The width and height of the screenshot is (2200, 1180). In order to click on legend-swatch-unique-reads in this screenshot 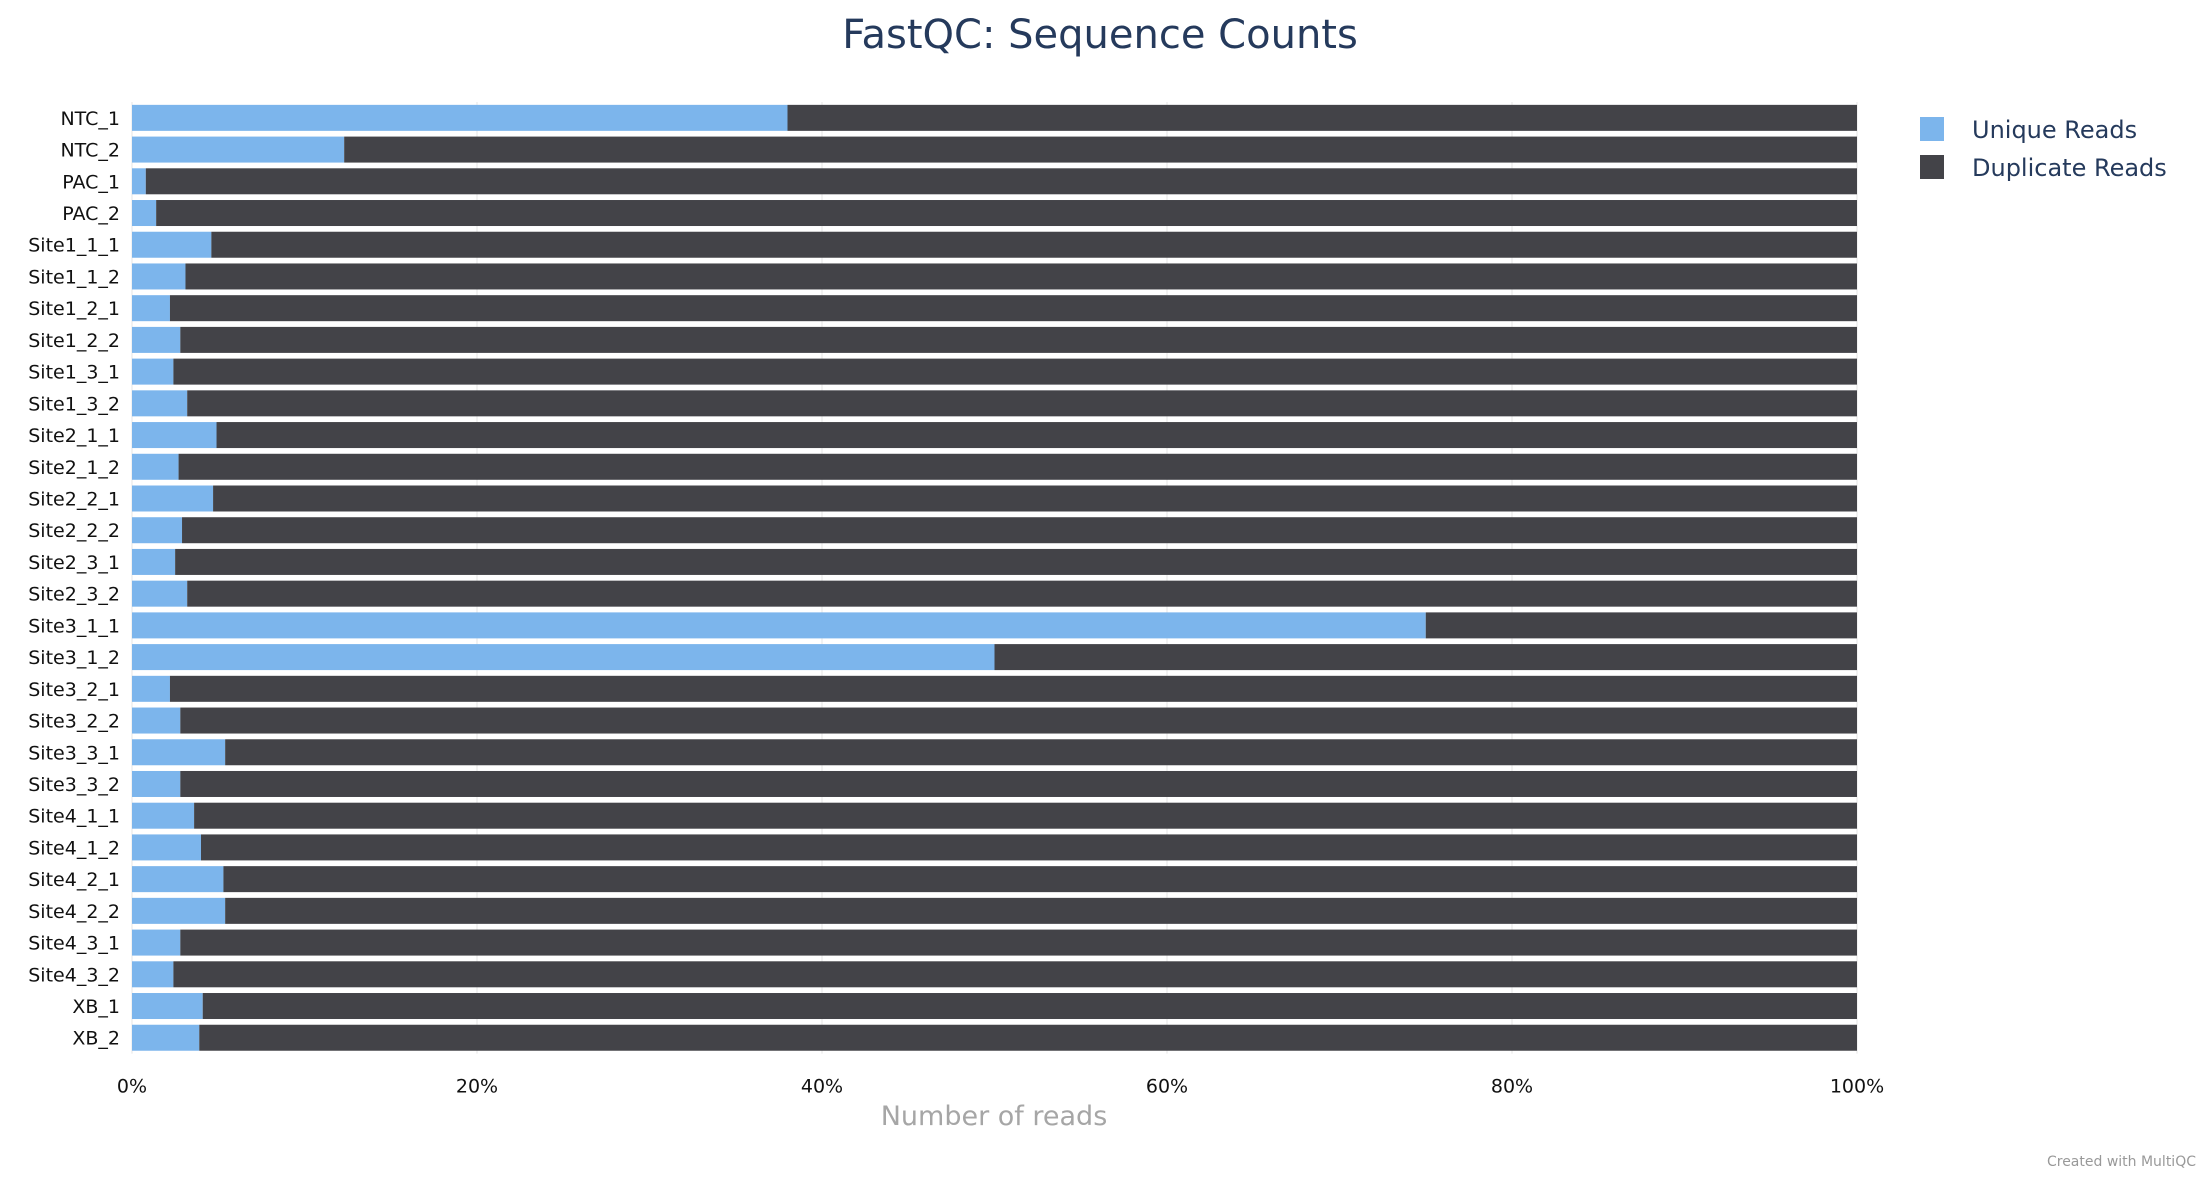, I will do `click(1932, 129)`.